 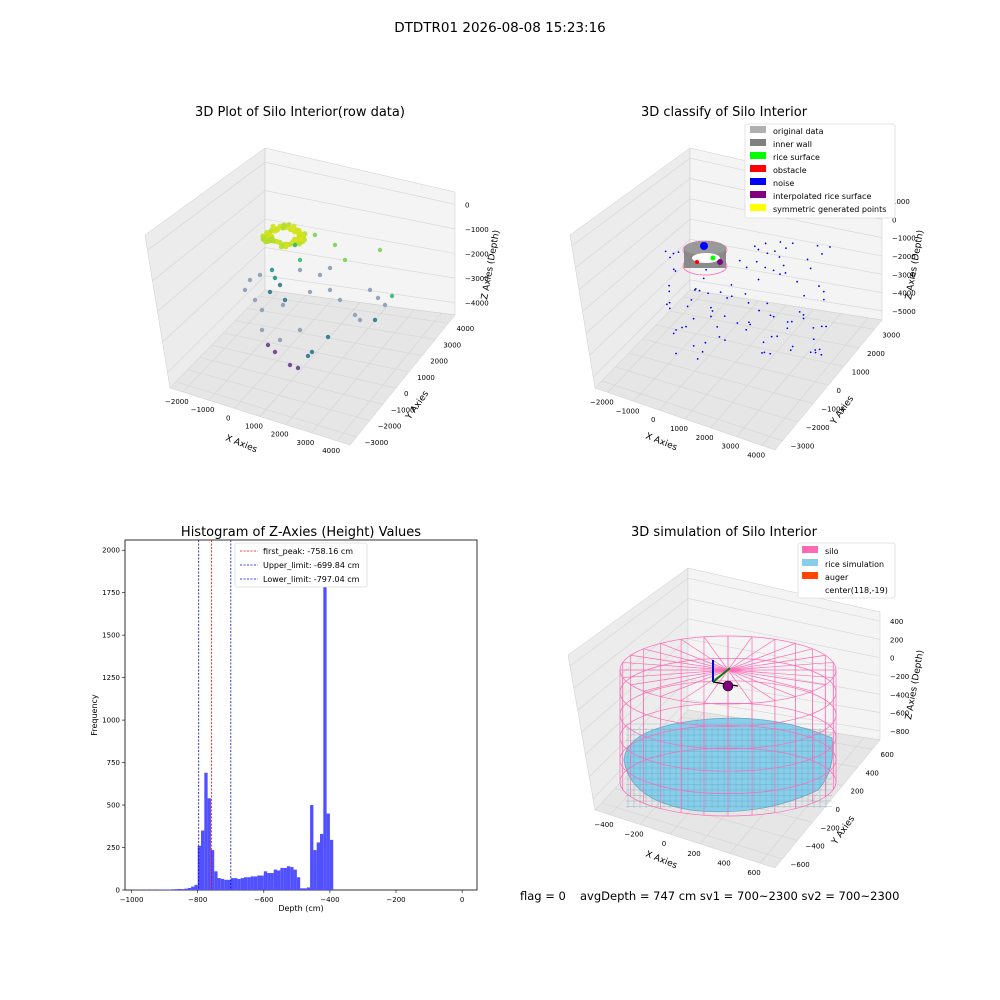 I want to click on sim-z-ticks: 400 200 0 −200 −400 −600 −800, so click(x=899, y=677).